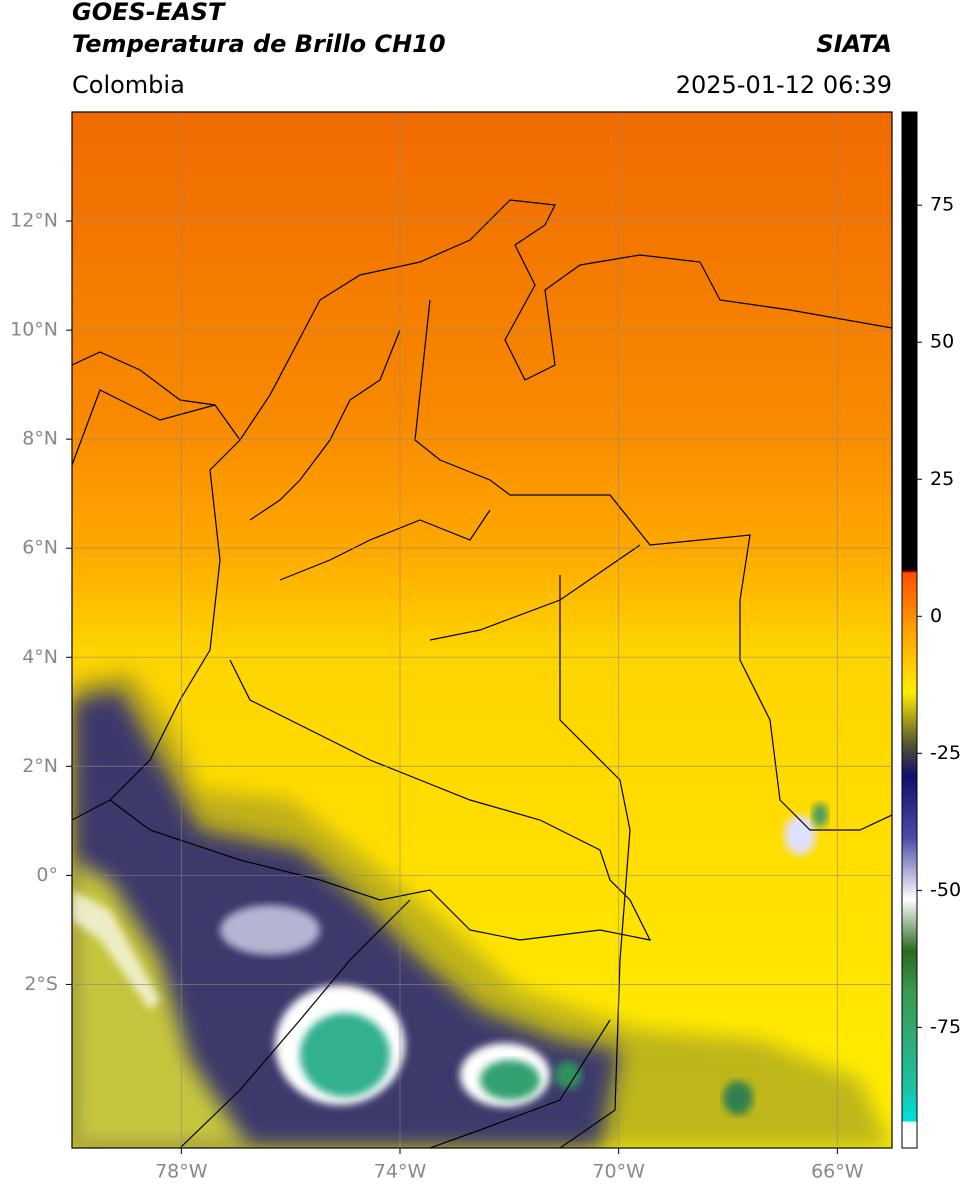 The image size is (966, 1194). Describe the element at coordinates (259, 44) in the screenshot. I see `subtitle: Temperatura de Brillo CH10` at that location.